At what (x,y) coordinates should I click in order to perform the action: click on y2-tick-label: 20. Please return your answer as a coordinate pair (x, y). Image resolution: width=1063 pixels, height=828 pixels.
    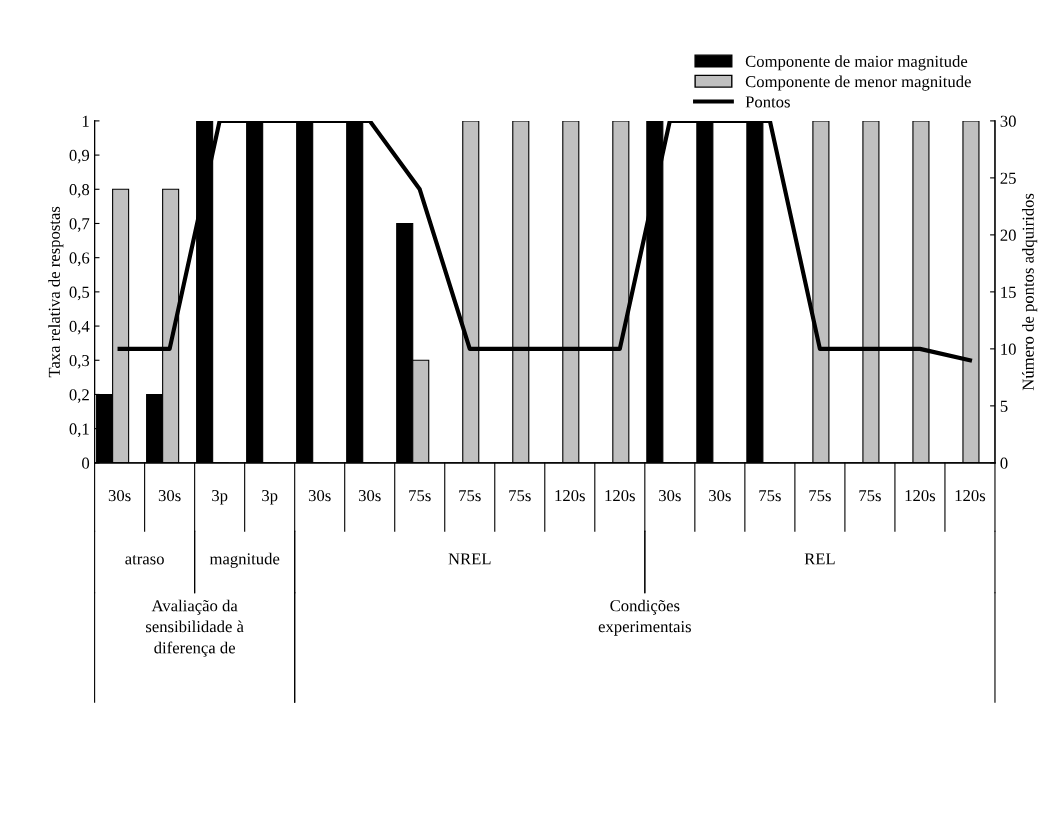
    Looking at the image, I should click on (1008, 235).